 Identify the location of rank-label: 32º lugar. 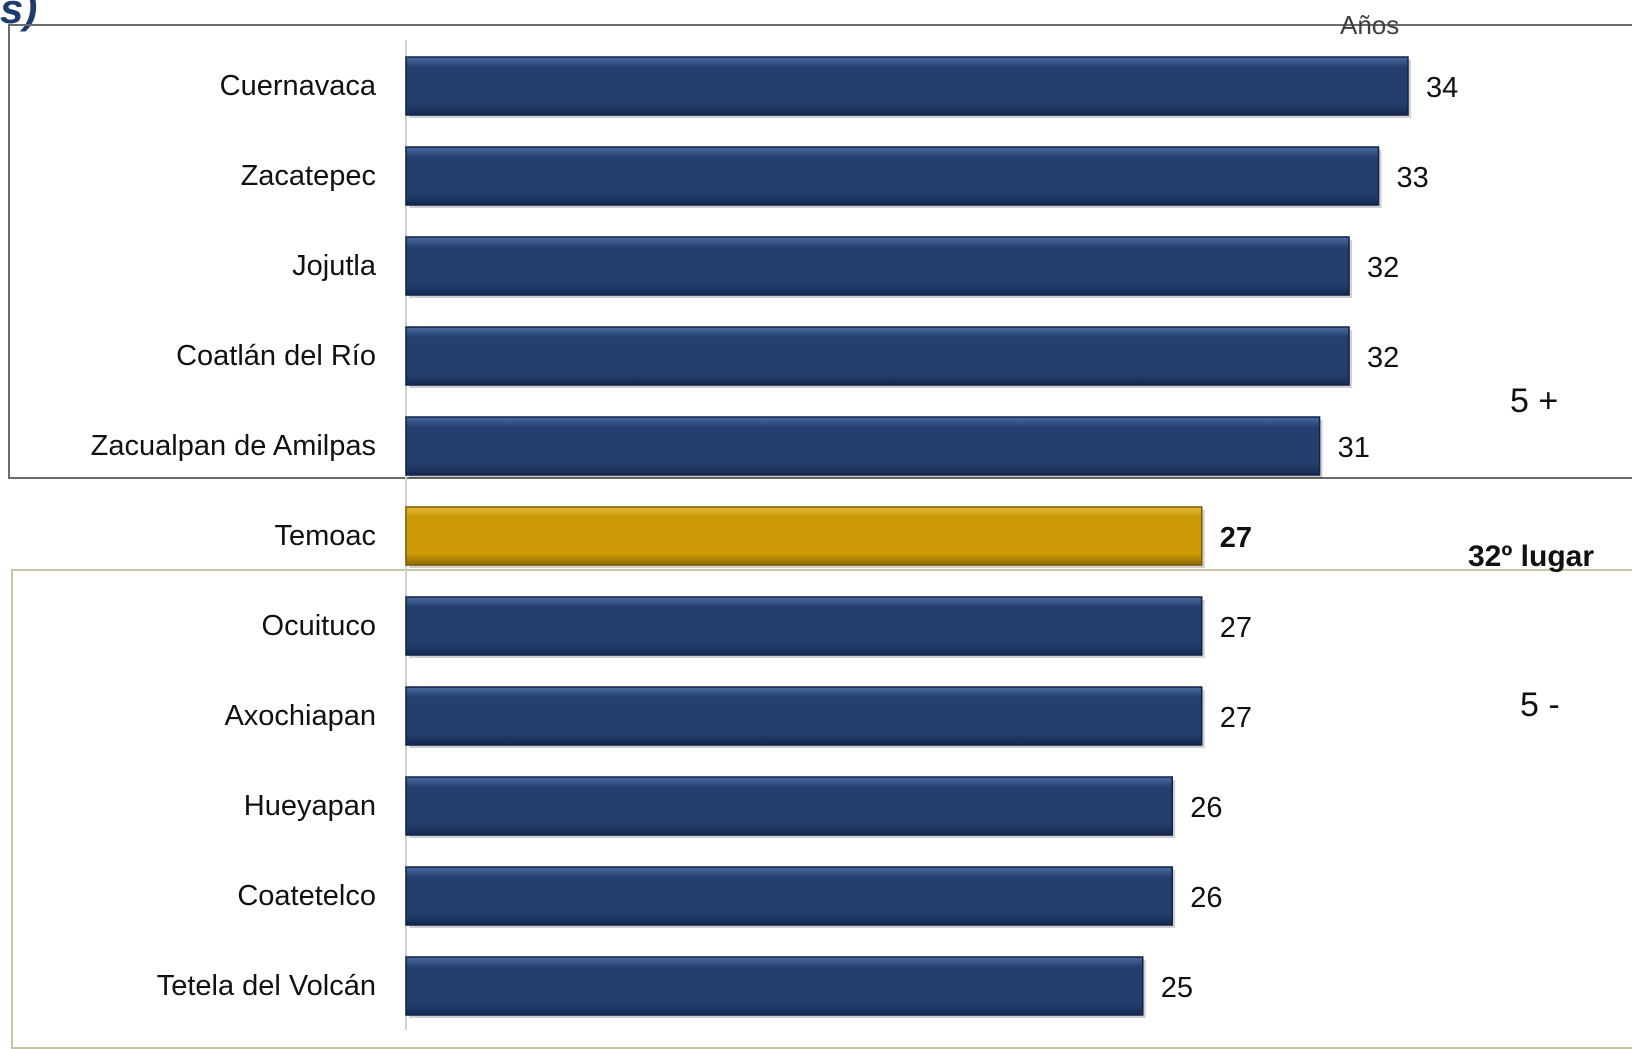
(1531, 556).